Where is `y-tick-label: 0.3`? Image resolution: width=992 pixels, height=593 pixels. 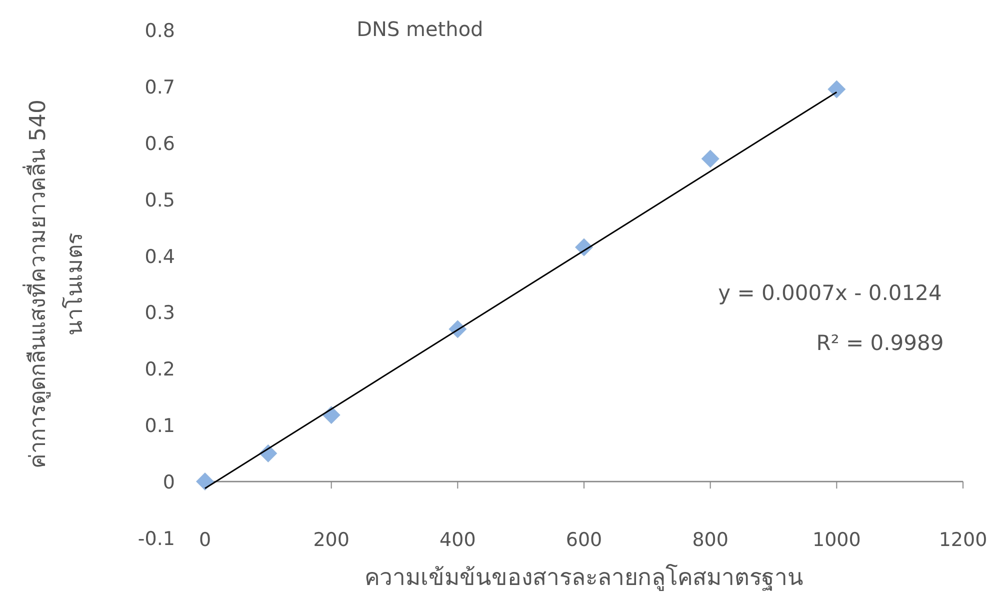 y-tick-label: 0.3 is located at coordinates (159, 313).